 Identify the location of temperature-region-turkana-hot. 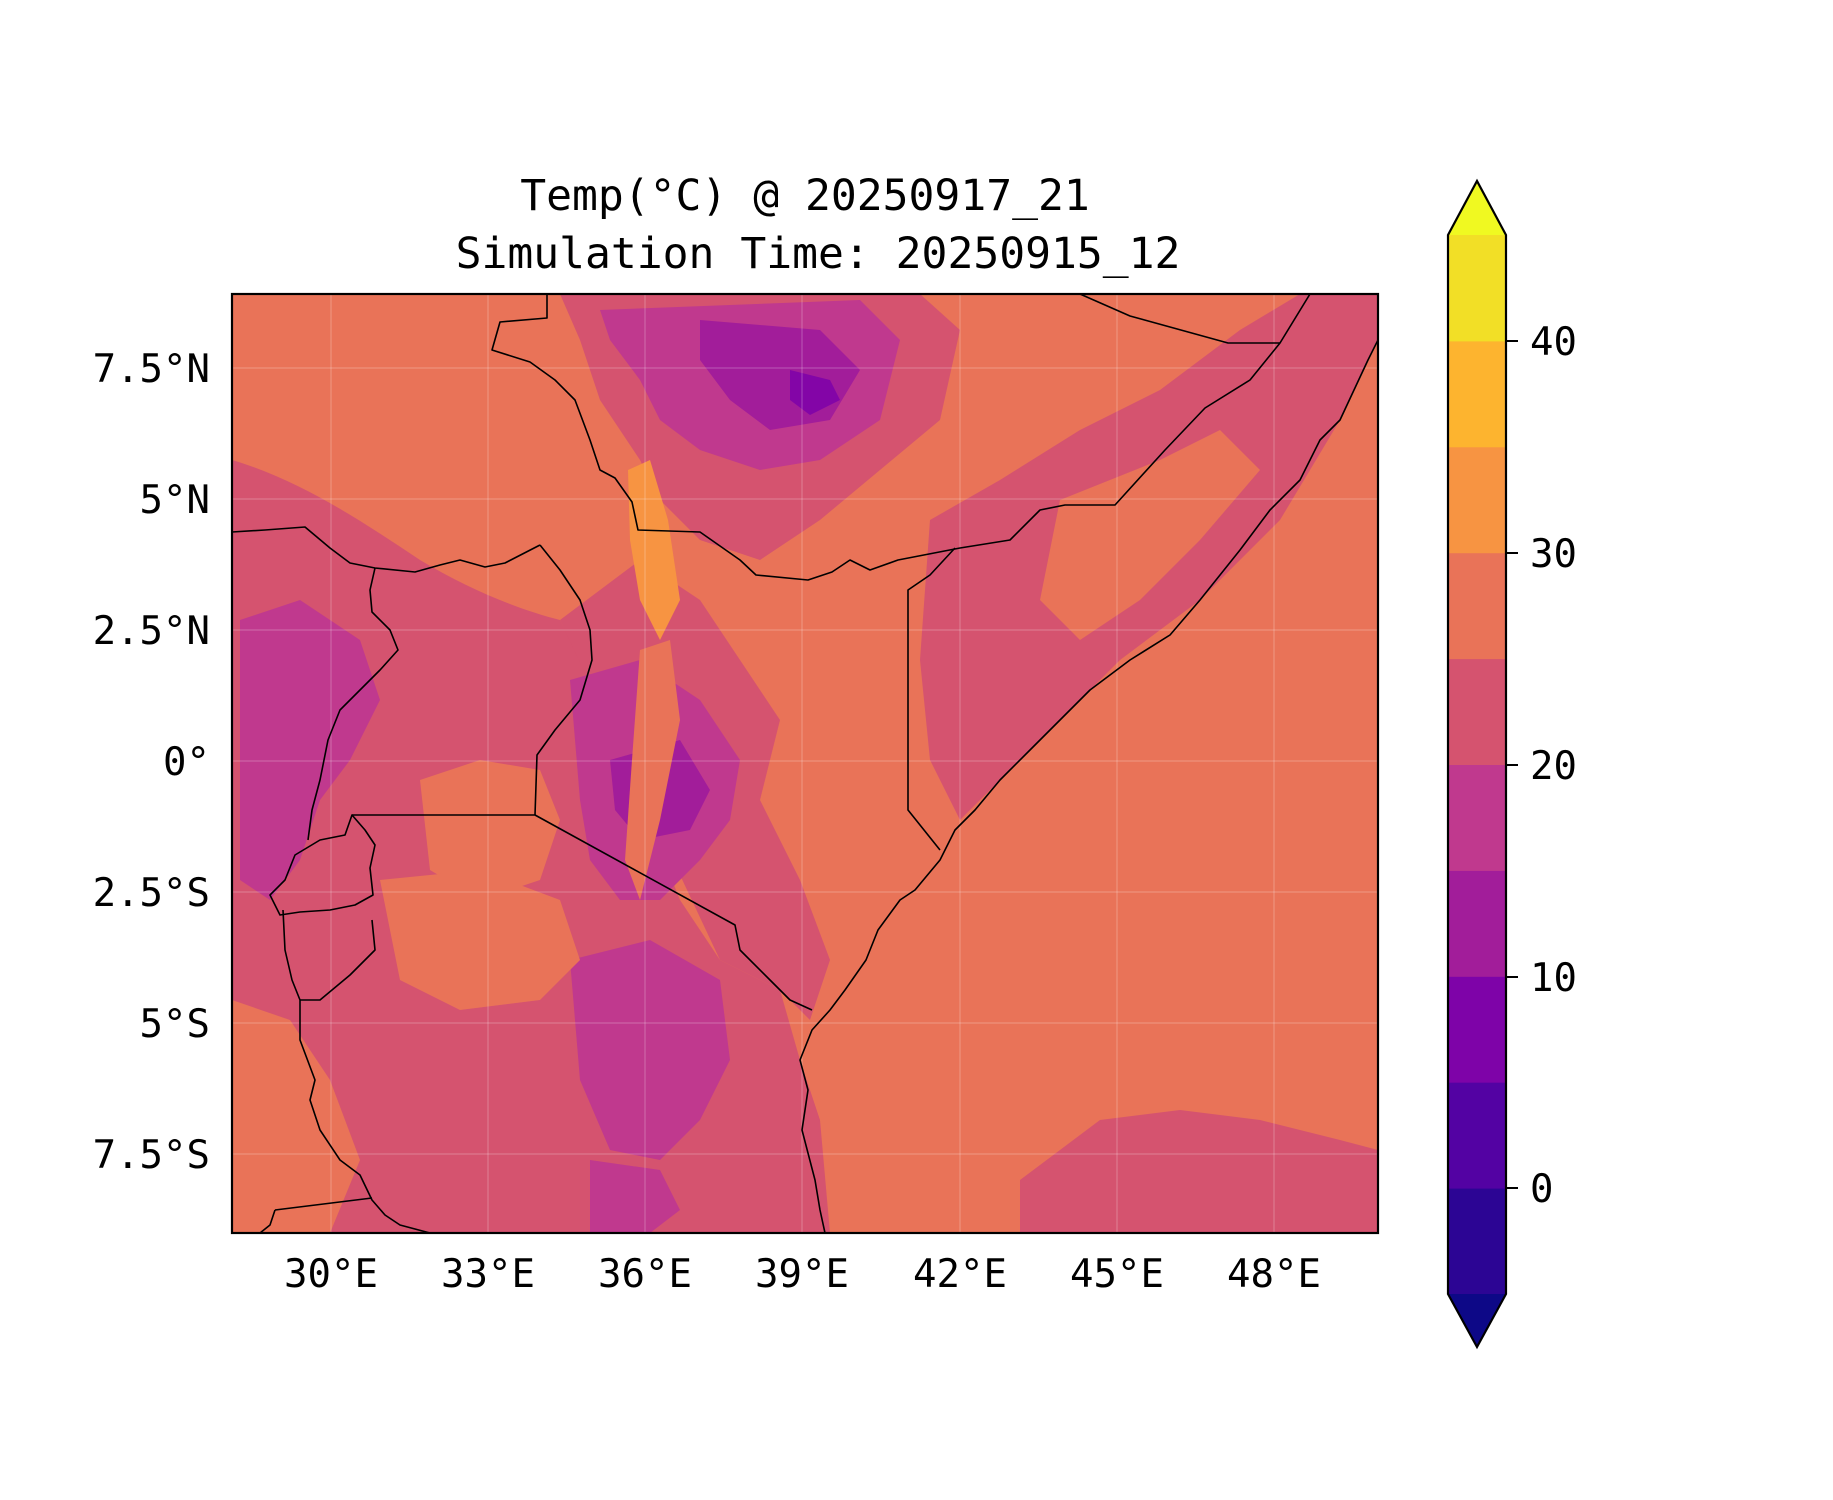
(654, 550).